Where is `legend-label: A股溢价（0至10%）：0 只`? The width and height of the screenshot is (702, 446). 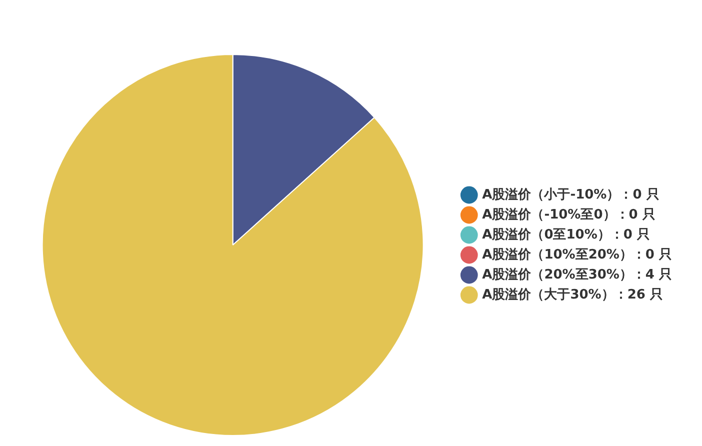 legend-label: A股溢价（0至10%）：0 只 is located at coordinates (566, 234).